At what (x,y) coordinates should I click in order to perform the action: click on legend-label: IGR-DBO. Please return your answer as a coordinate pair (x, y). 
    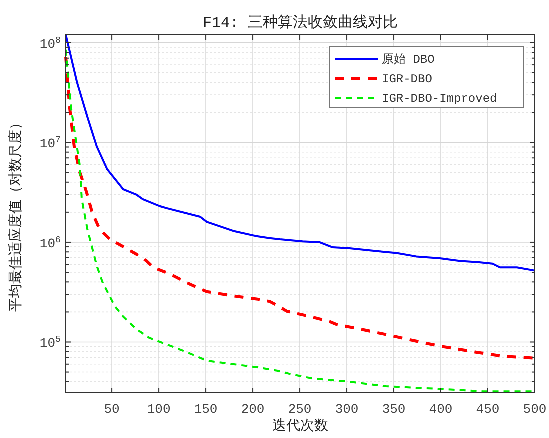
    Looking at the image, I should click on (407, 79).